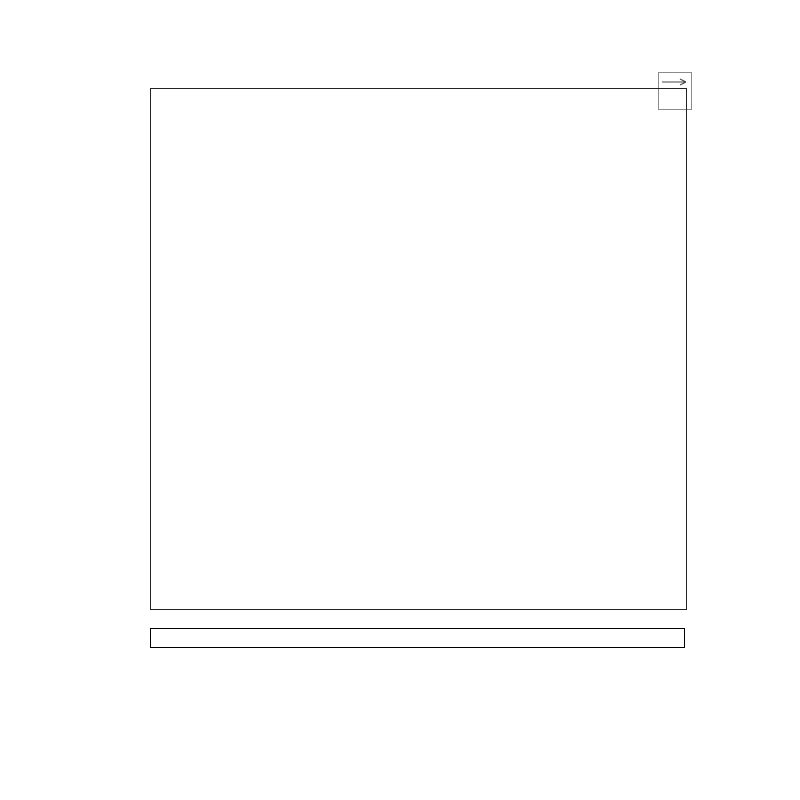  I want to click on colorbar, so click(417, 638).